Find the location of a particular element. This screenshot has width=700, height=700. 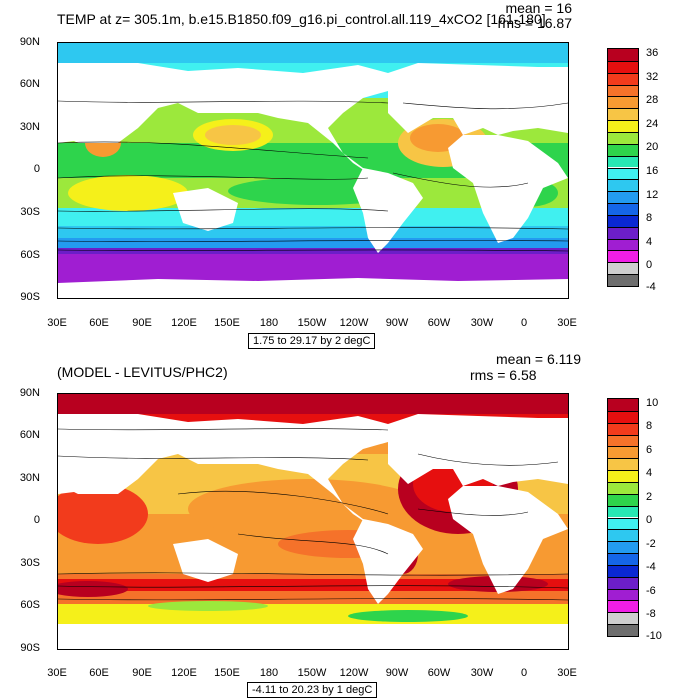

panel2-contour-info: -4.11 to 20.23 by 1 degC is located at coordinates (312, 690).